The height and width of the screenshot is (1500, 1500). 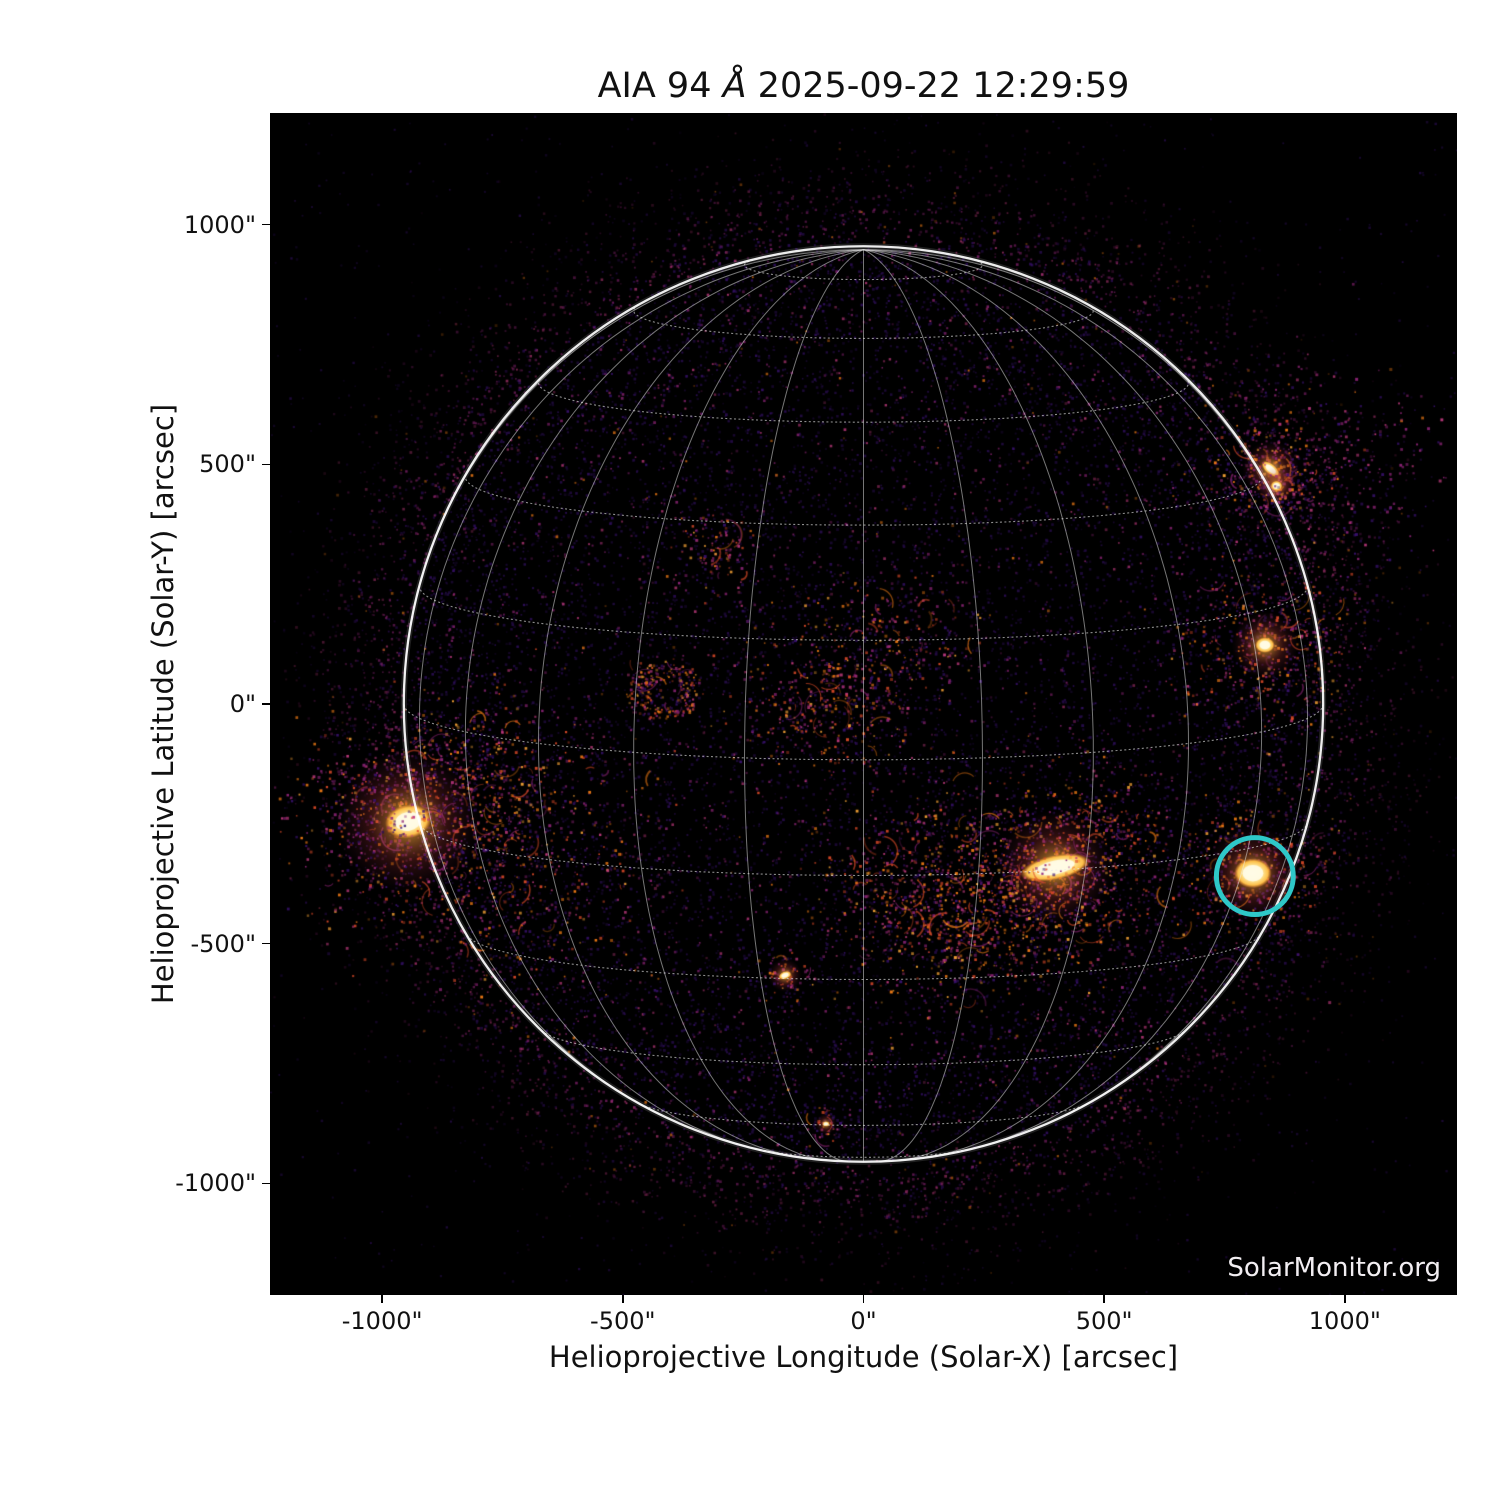 I want to click on page-title: AIA 94 Å 2025-09-22 12:29:59, so click(x=863, y=86).